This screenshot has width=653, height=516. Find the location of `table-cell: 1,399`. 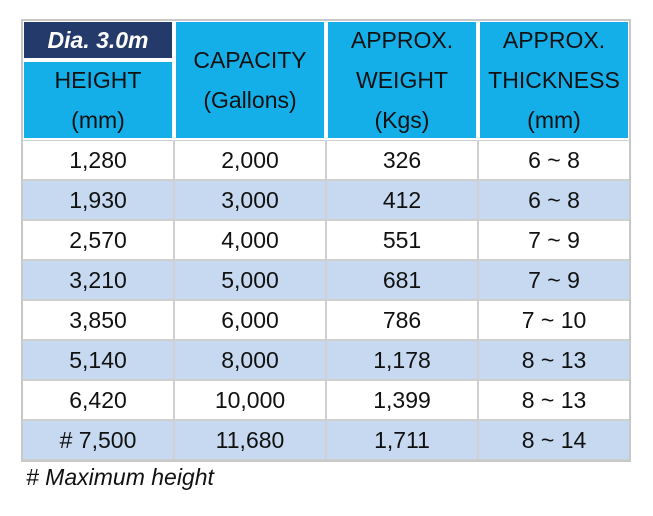

table-cell: 1,399 is located at coordinates (402, 400).